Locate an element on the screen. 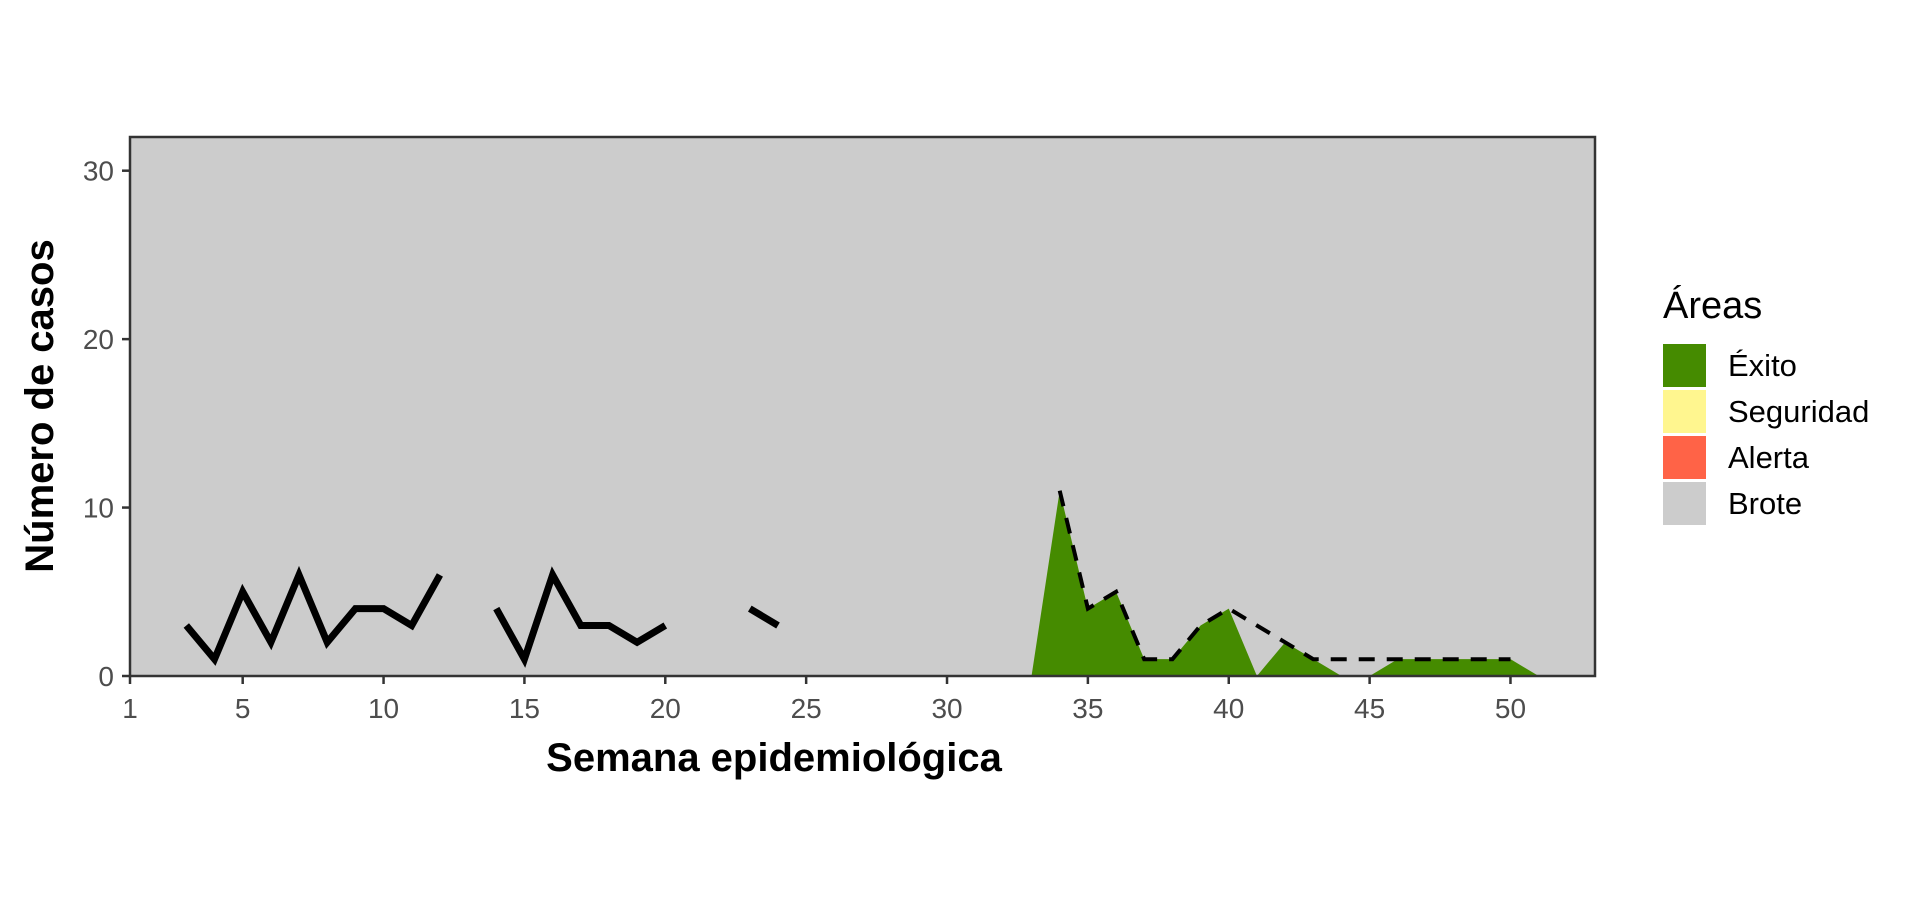 Image resolution: width=1920 pixels, height=921 pixels. y-tick-label-10: 10 is located at coordinates (98, 508).